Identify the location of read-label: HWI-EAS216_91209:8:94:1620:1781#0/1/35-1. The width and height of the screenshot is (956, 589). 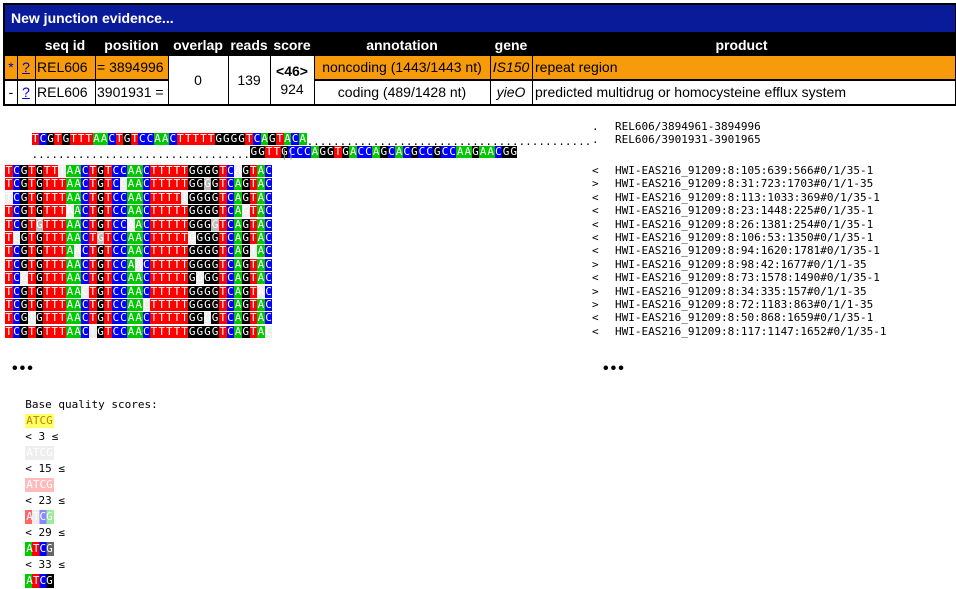
(747, 251).